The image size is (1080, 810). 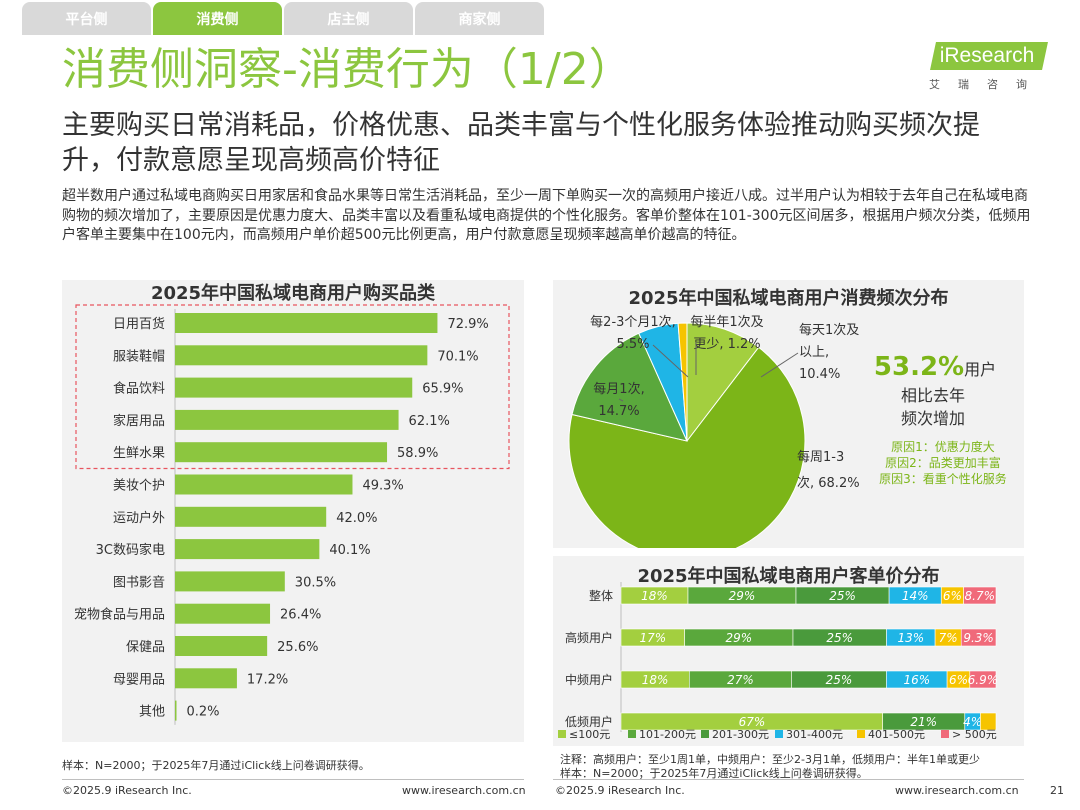 What do you see at coordinates (972, 722) in the screenshot?
I see `stack-segment-label: 4%` at bounding box center [972, 722].